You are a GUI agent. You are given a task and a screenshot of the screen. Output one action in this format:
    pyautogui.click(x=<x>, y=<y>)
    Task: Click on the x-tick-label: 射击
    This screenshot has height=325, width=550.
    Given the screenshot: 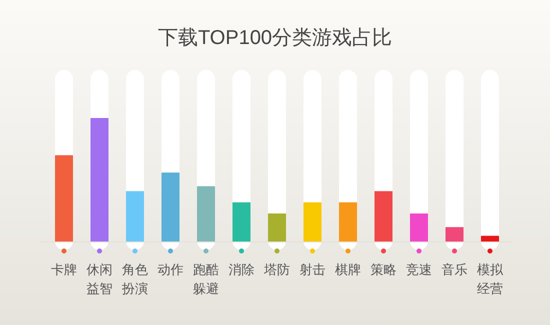 What is the action you would take?
    pyautogui.click(x=313, y=269)
    